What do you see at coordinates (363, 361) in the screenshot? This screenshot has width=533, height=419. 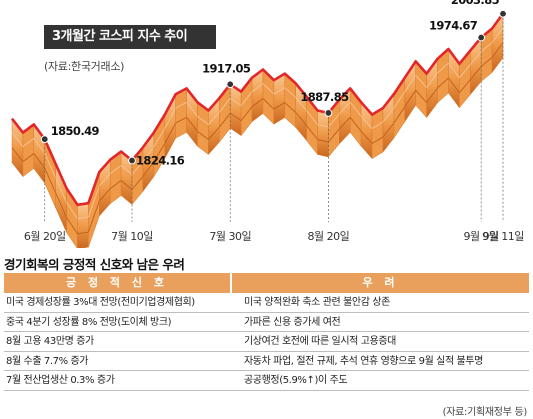 I see `concern-cell: 자동차 파업, 절전 규제, 추석 연휴 영향으로 9월 실적 불투명` at bounding box center [363, 361].